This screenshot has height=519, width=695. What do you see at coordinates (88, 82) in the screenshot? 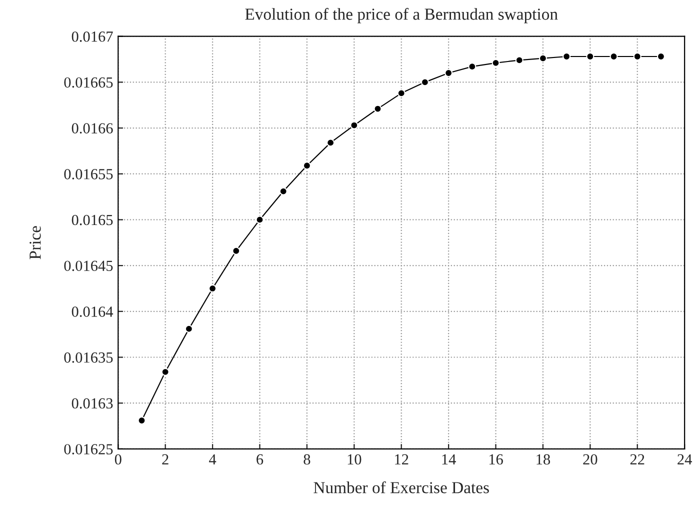
I see `y-tick-label: 0.01665` at bounding box center [88, 82].